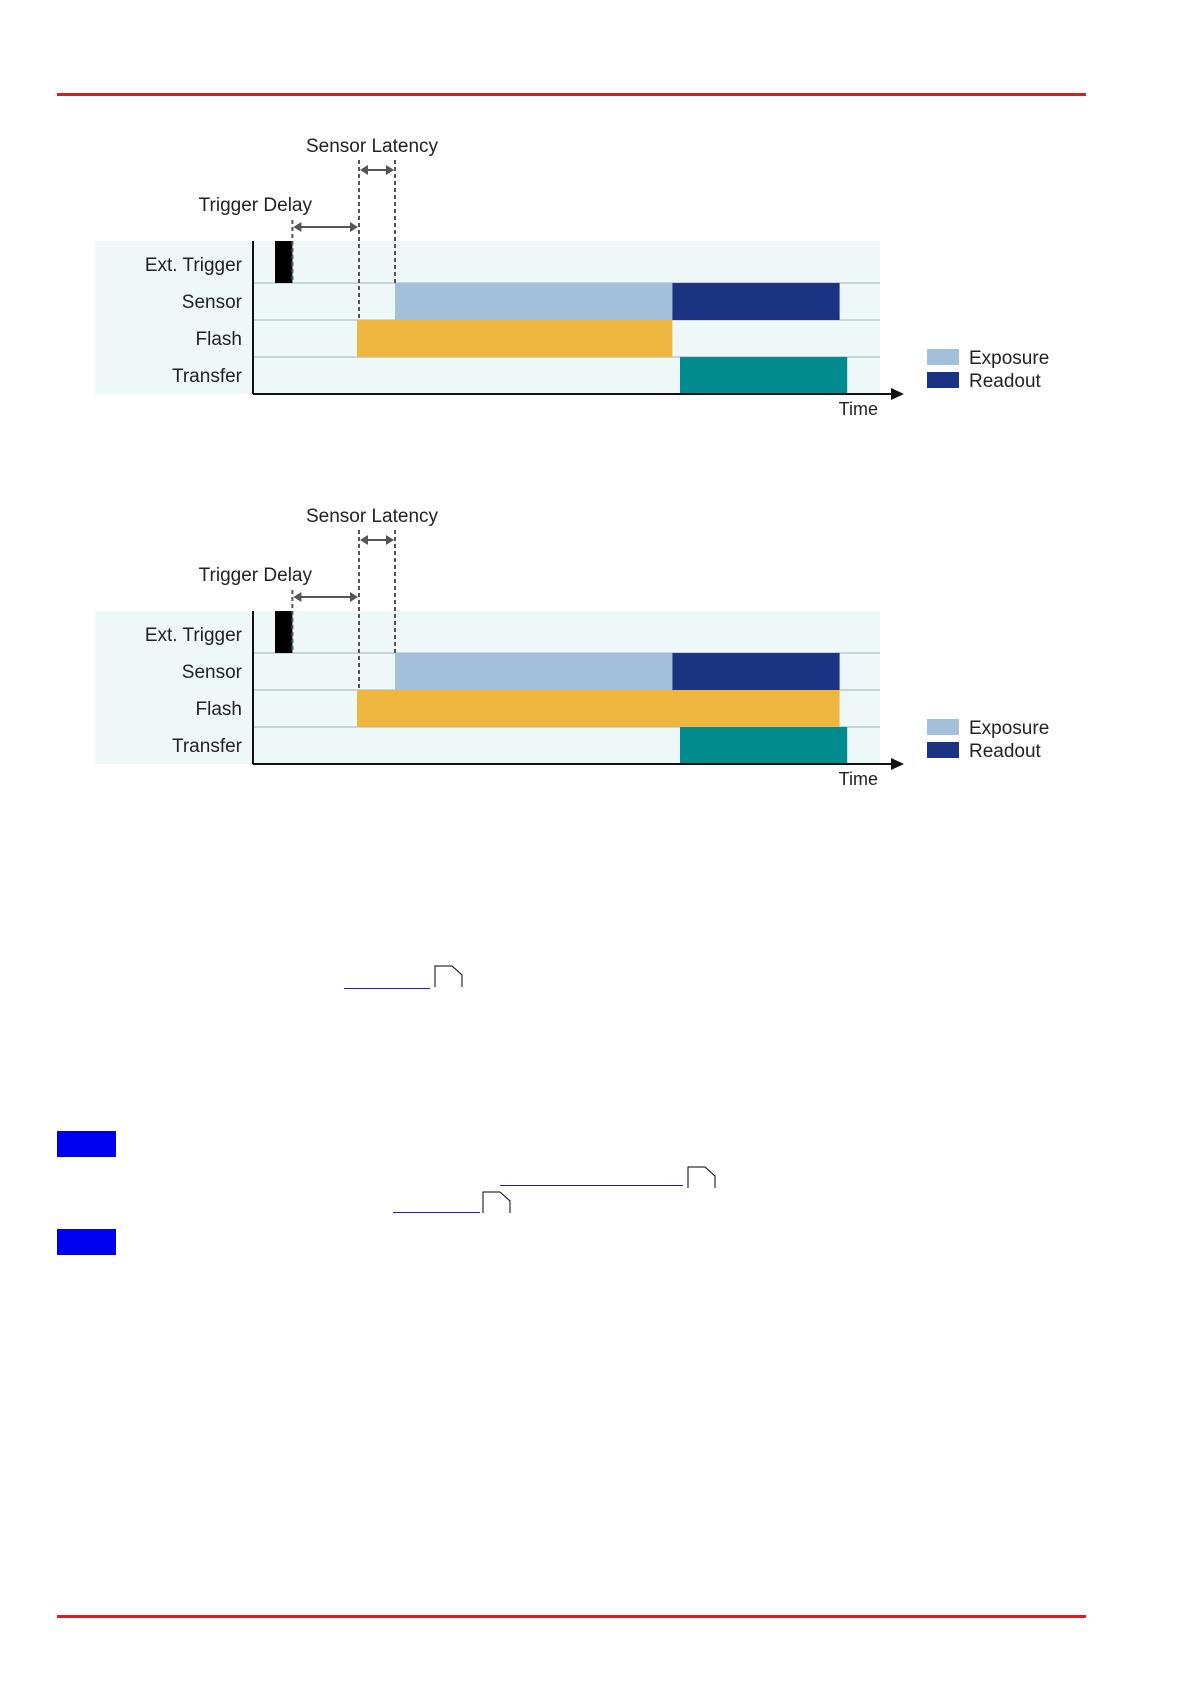  What do you see at coordinates (571, 1616) in the screenshot?
I see `footer-rule` at bounding box center [571, 1616].